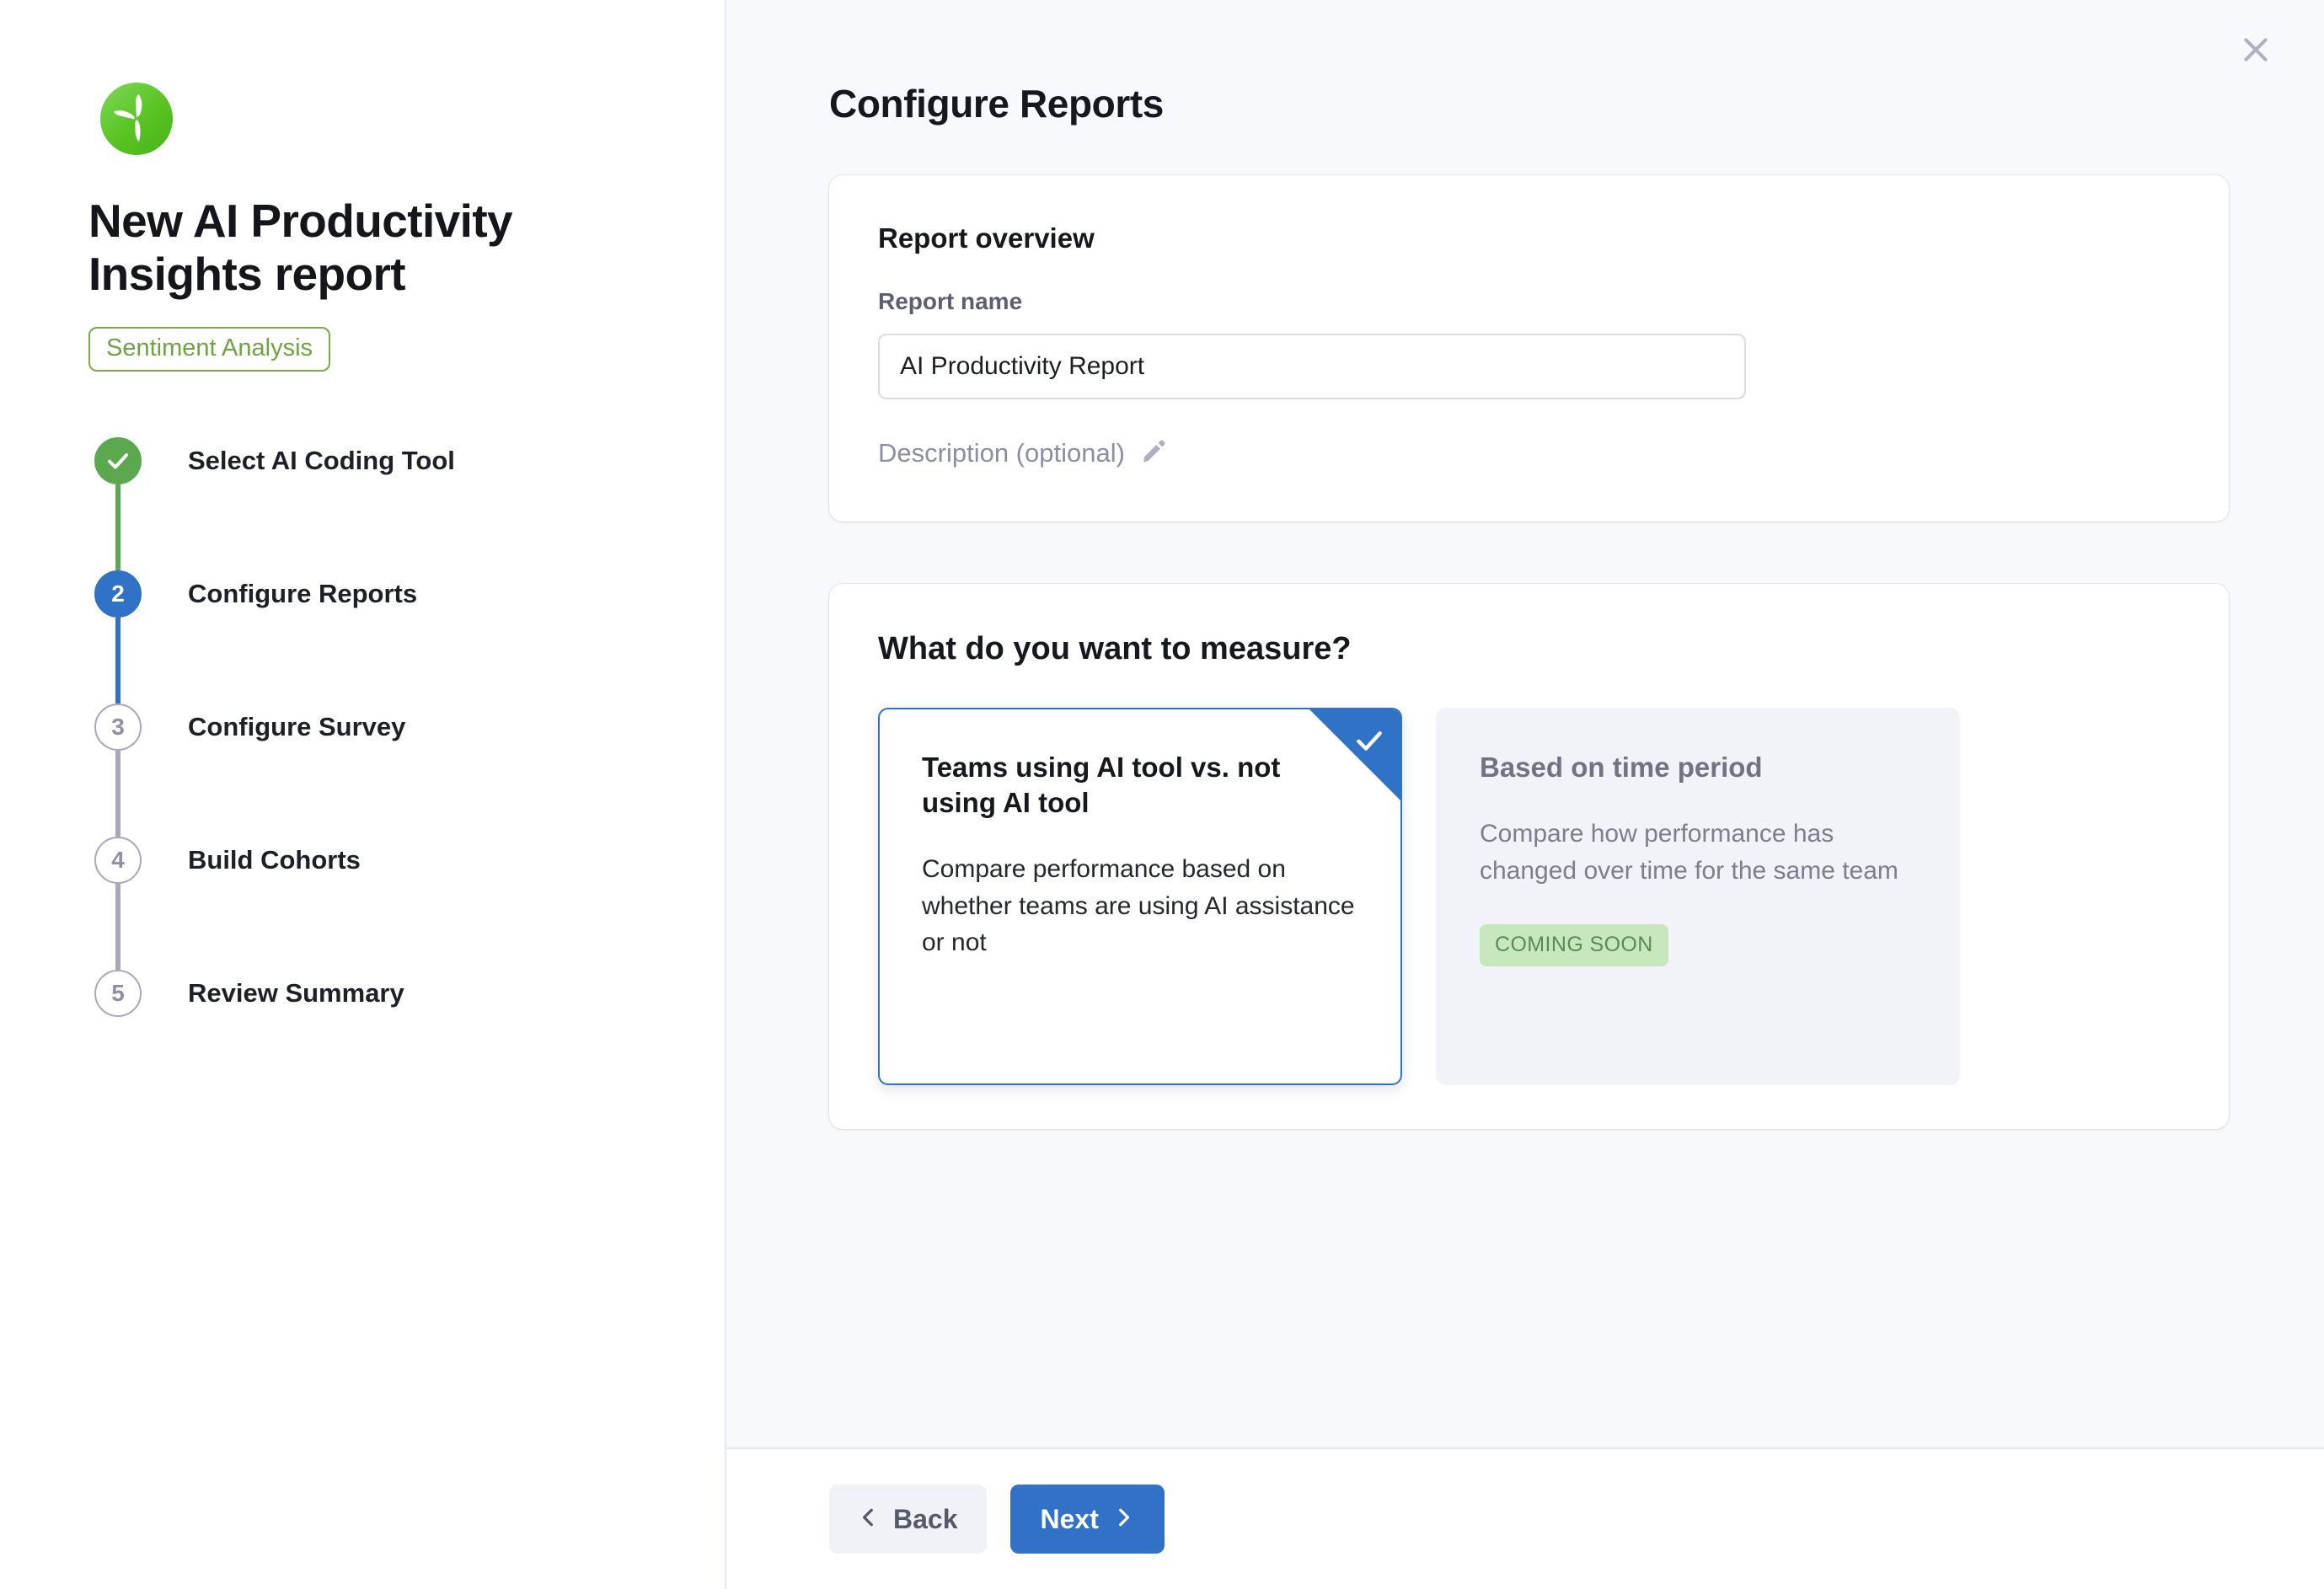  Describe the element at coordinates (1529, 452) in the screenshot. I see `description-row: Description (optional)` at that location.